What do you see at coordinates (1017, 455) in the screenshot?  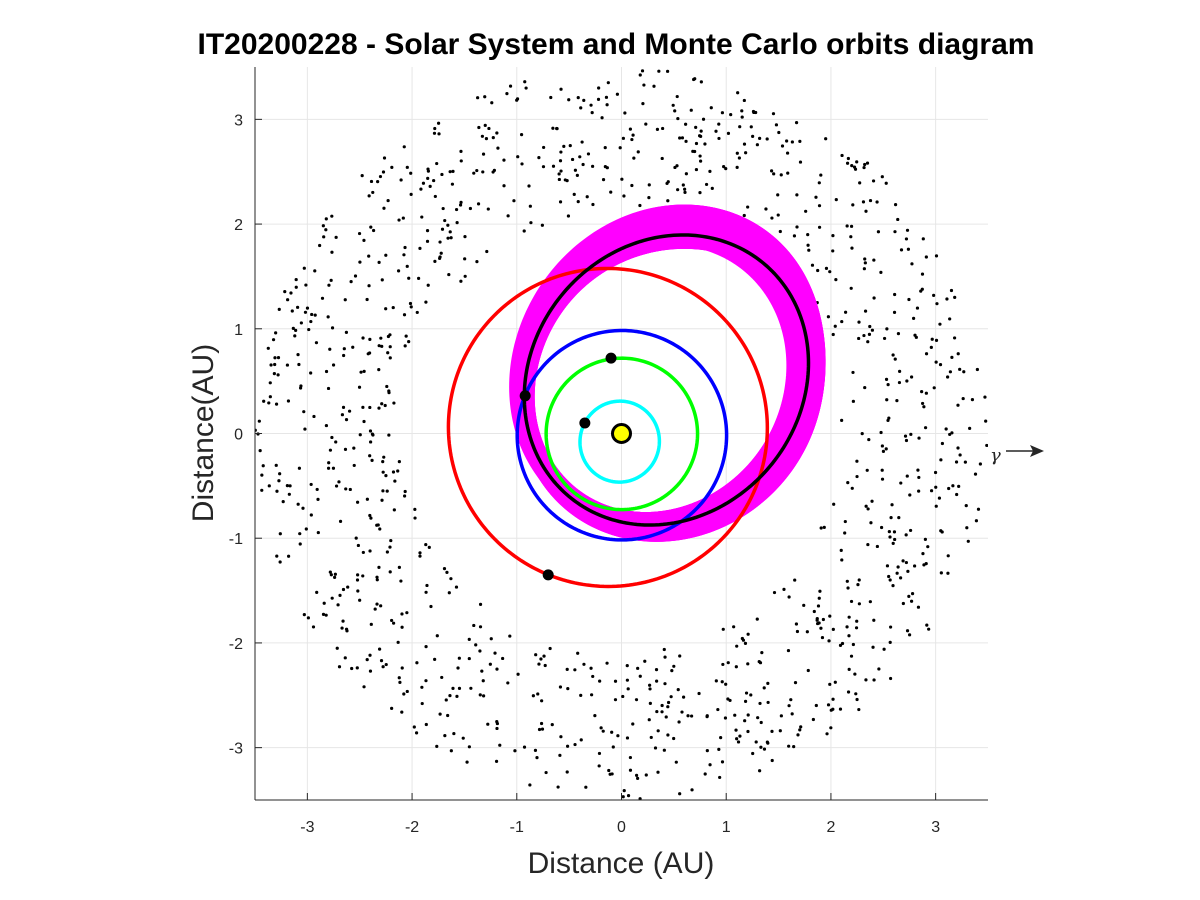 I see `vernal-equinox-marker: γ` at bounding box center [1017, 455].